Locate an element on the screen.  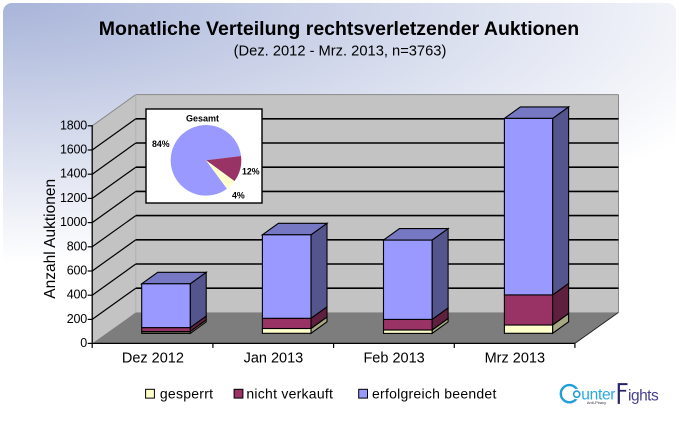
svg-text: Feb 2013 is located at coordinates (393, 359).